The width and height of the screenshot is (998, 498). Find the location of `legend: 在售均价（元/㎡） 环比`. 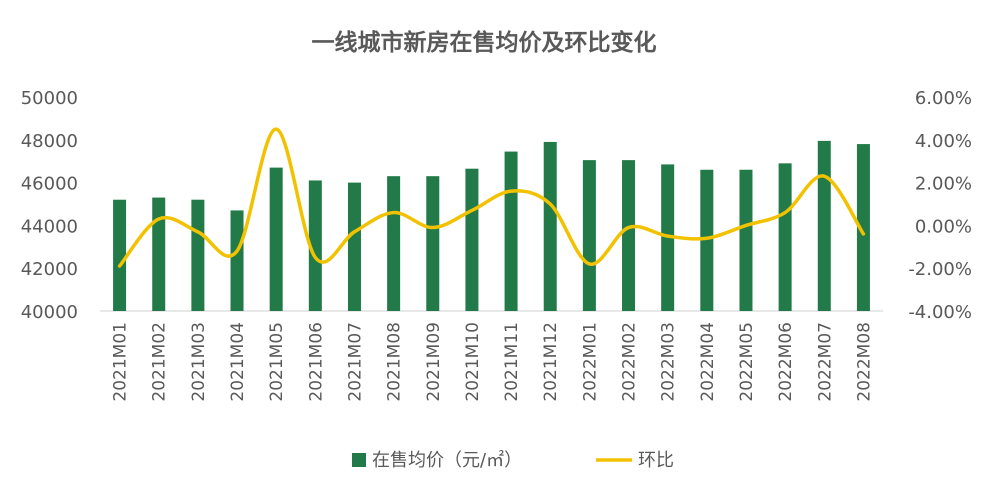

legend: 在售均价（元/㎡） 环比 is located at coordinates (513, 460).